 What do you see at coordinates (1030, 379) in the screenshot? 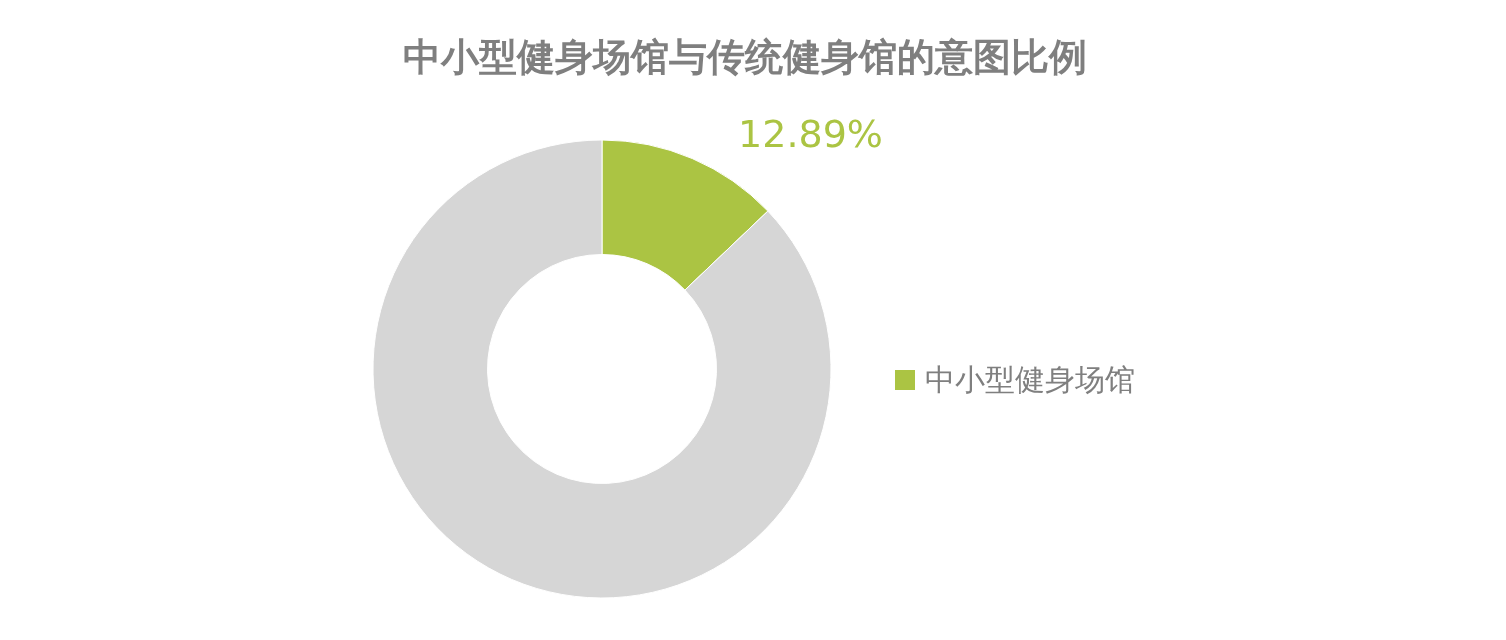
I see `legend-label: 中小型健身场馆` at bounding box center [1030, 379].